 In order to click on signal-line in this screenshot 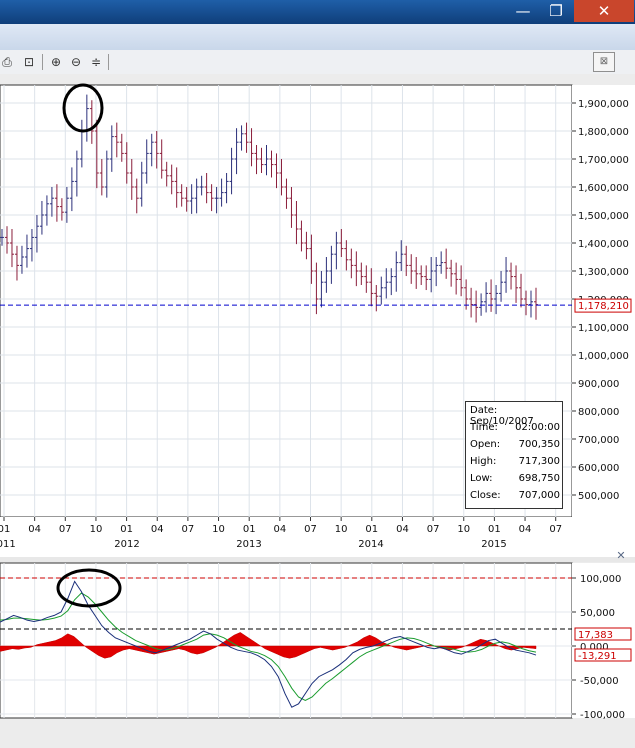, I will do `click(268, 646)`.